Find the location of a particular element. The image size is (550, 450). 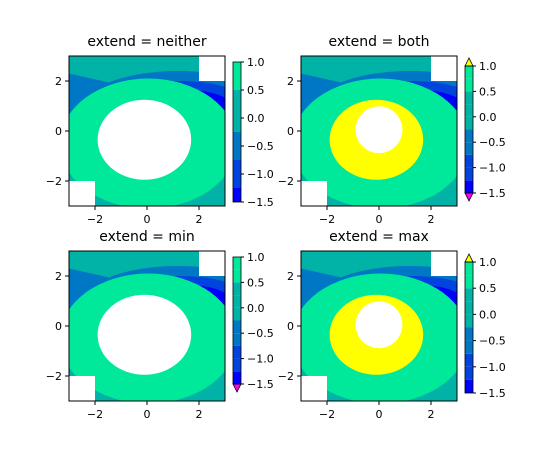

y-tick-label: 0 is located at coordinates (290, 131).